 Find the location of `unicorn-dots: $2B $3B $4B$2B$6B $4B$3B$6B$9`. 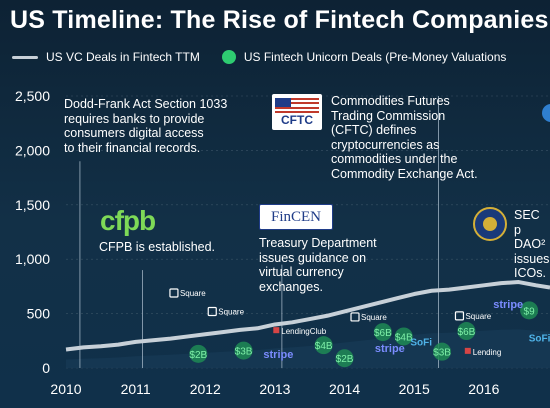

unicorn-dots: $2B $3B $4B$2B$6B $4B$3B$6B$9 is located at coordinates (364, 334).